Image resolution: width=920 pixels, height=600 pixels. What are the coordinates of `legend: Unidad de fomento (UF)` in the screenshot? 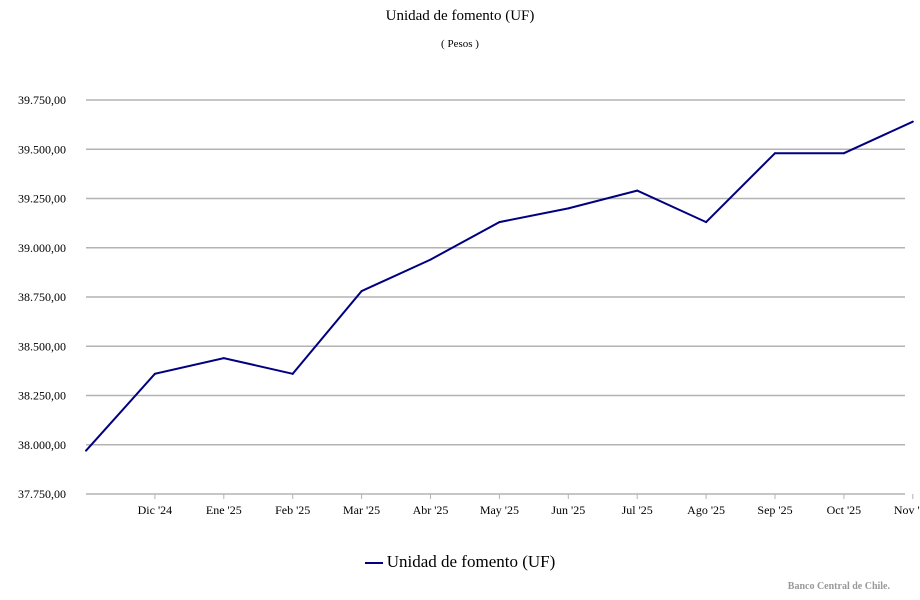 It's located at (460, 562).